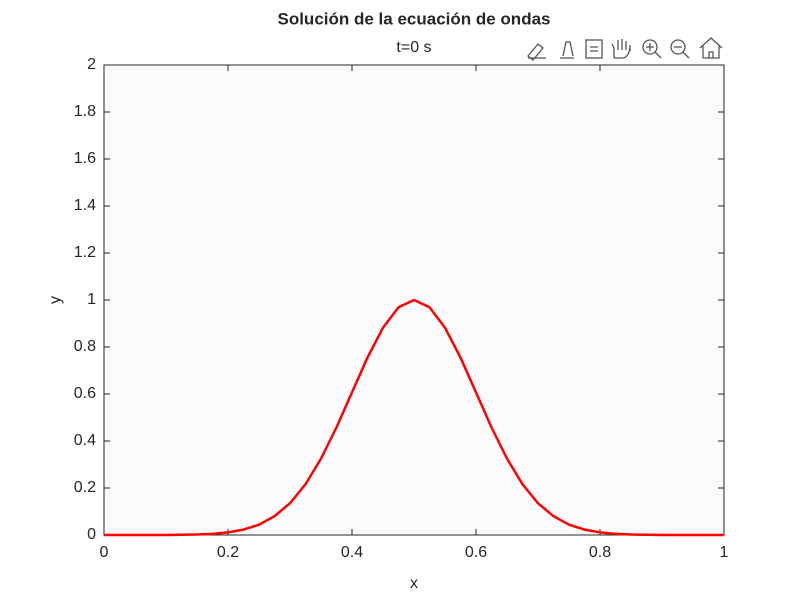 This screenshot has width=800, height=600. I want to click on x-tick-label: 0, so click(104, 552).